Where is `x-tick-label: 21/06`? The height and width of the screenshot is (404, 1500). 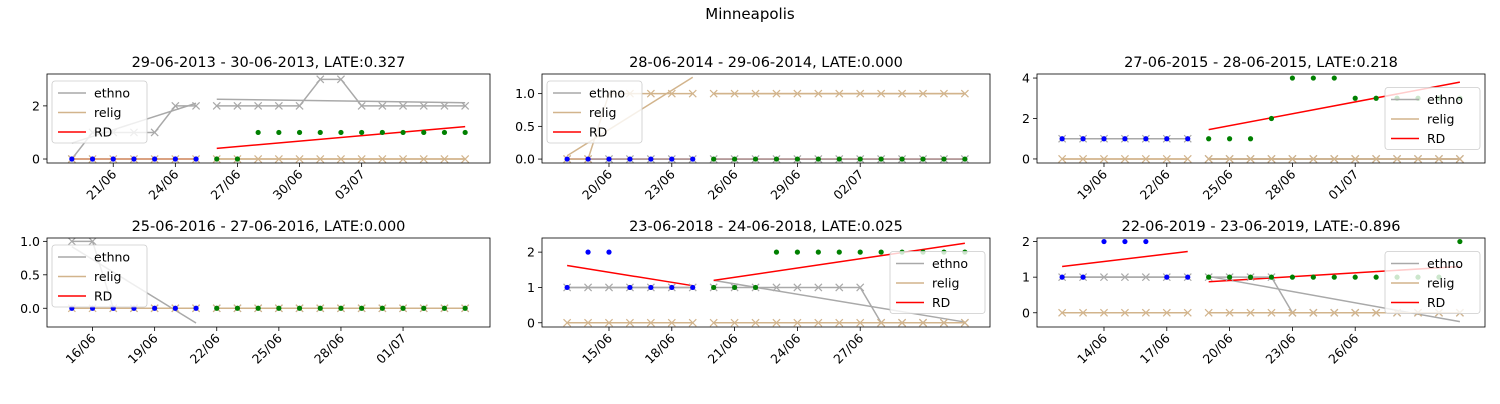 x-tick-label: 21/06 is located at coordinates (723, 348).